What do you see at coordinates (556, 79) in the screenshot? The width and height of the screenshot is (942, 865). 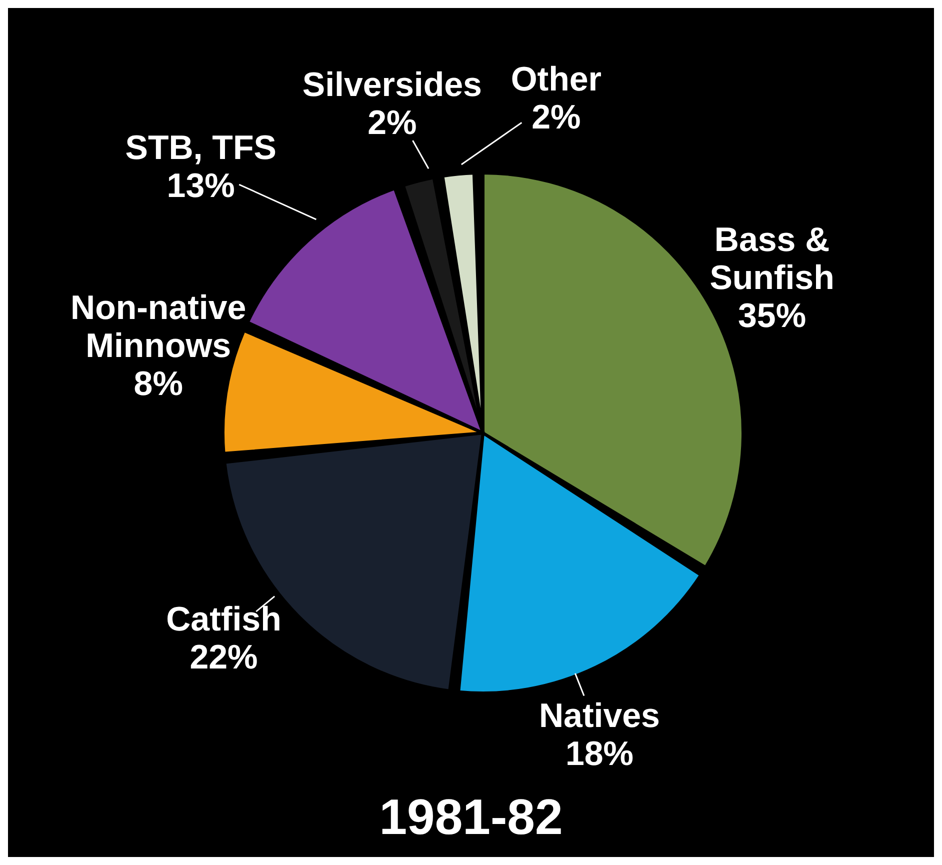 I see `slice-label: Other` at bounding box center [556, 79].